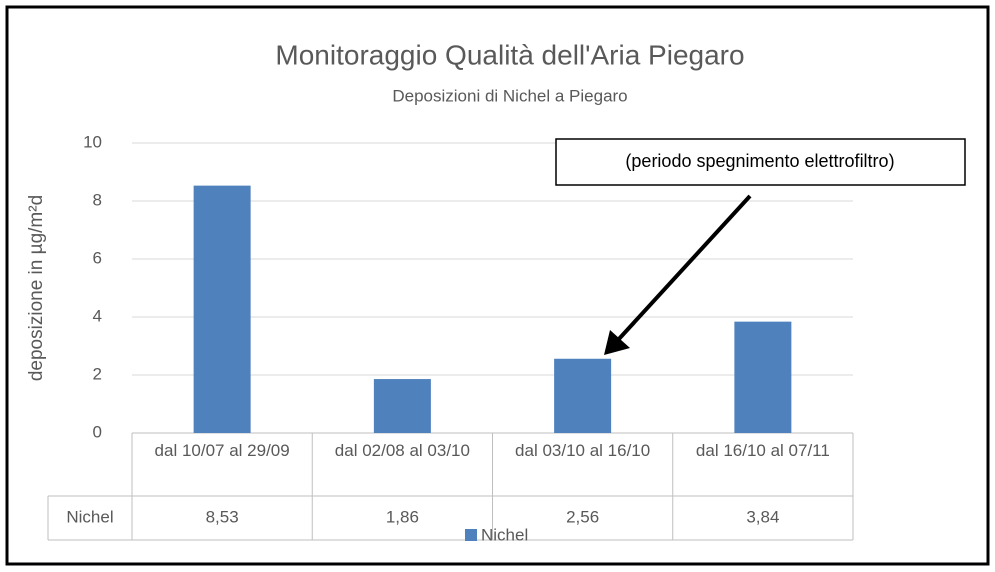 This screenshot has width=995, height=572. Describe the element at coordinates (504, 534) in the screenshot. I see `legend-label: Nichel` at that location.